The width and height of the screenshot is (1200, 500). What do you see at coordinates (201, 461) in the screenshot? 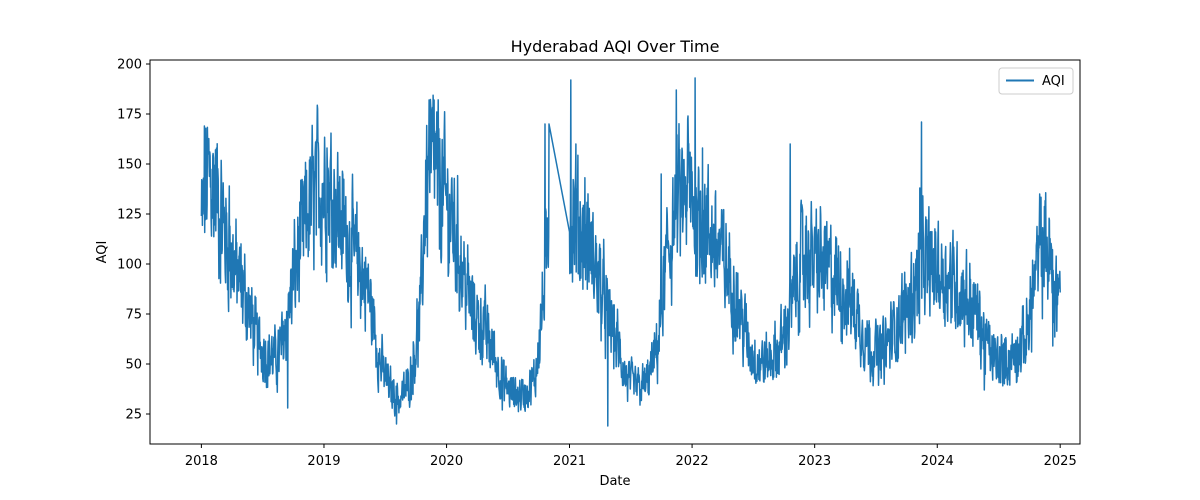
I see `x-tick-label: 2018` at bounding box center [201, 461].